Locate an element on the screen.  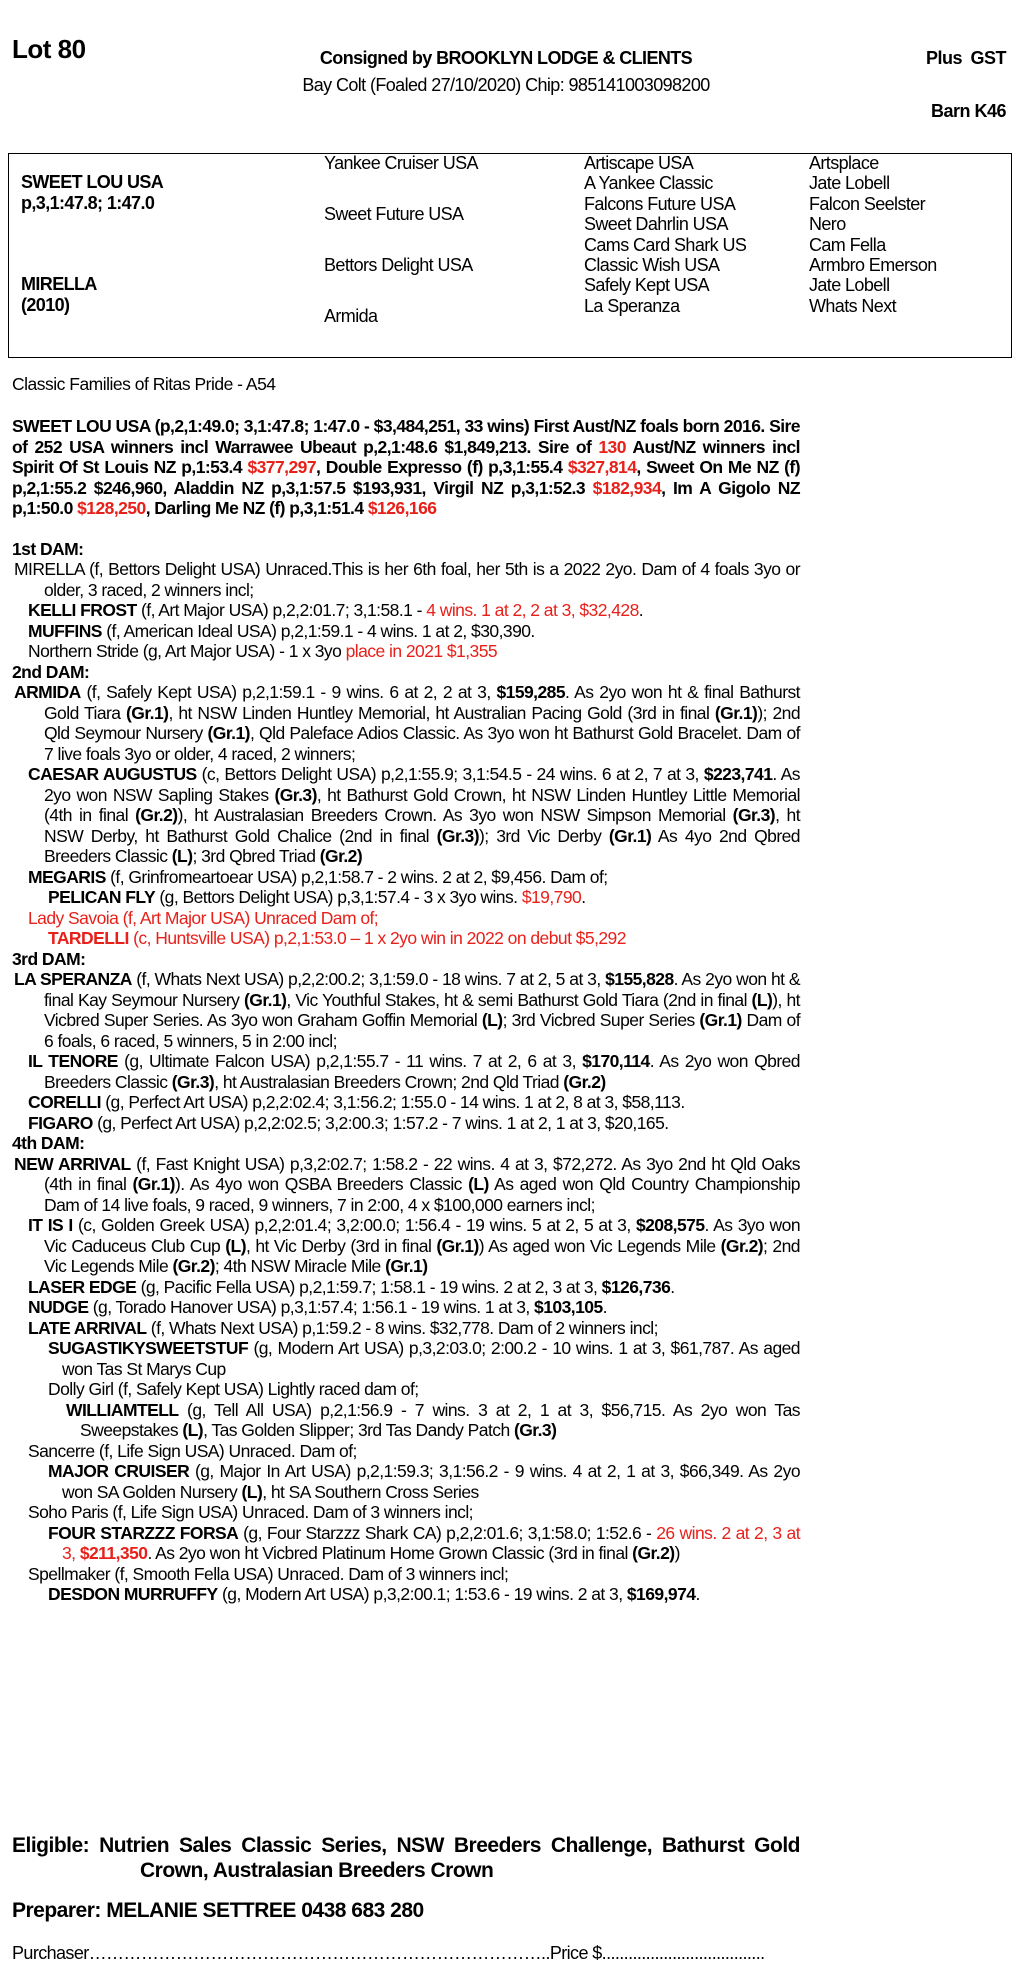
entry-text: . As 2yo won NSW Sapling Stakes is located at coordinates (422, 784).